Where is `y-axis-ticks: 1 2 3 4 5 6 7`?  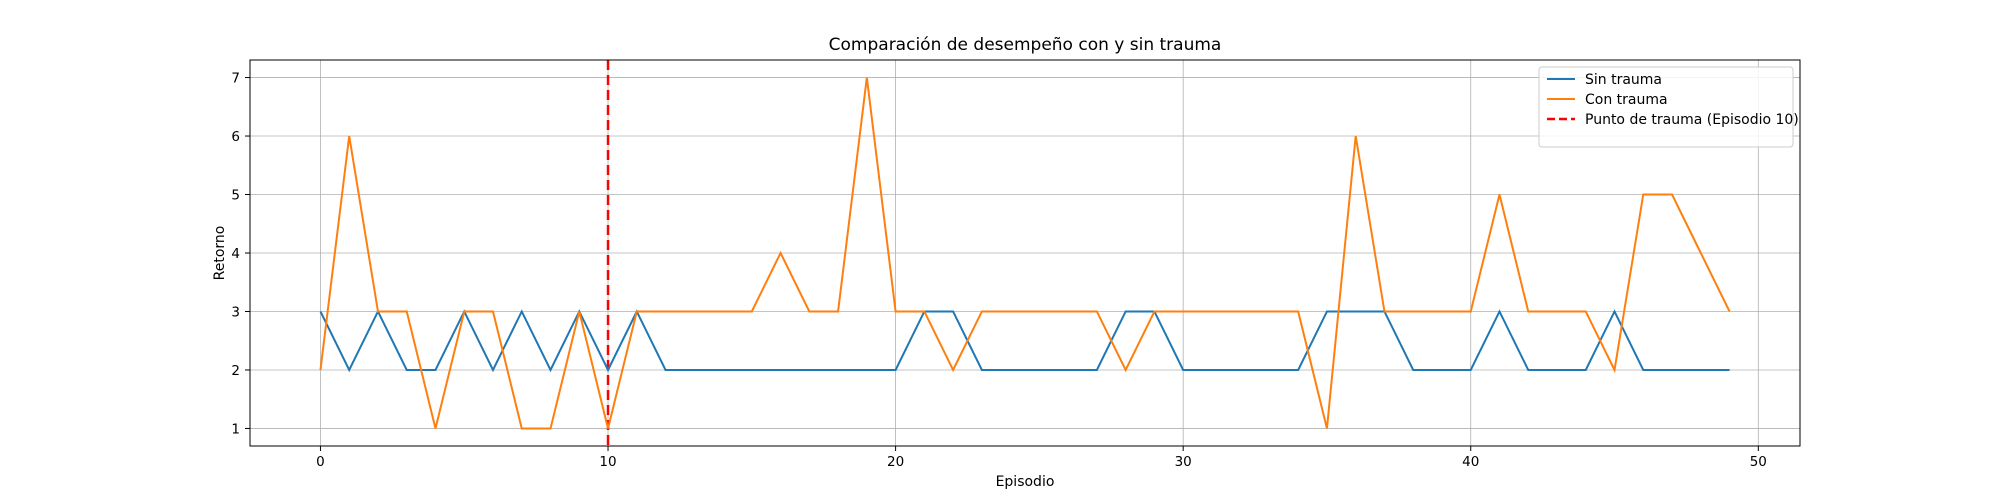
y-axis-ticks: 1 2 3 4 5 6 7 is located at coordinates (240, 254).